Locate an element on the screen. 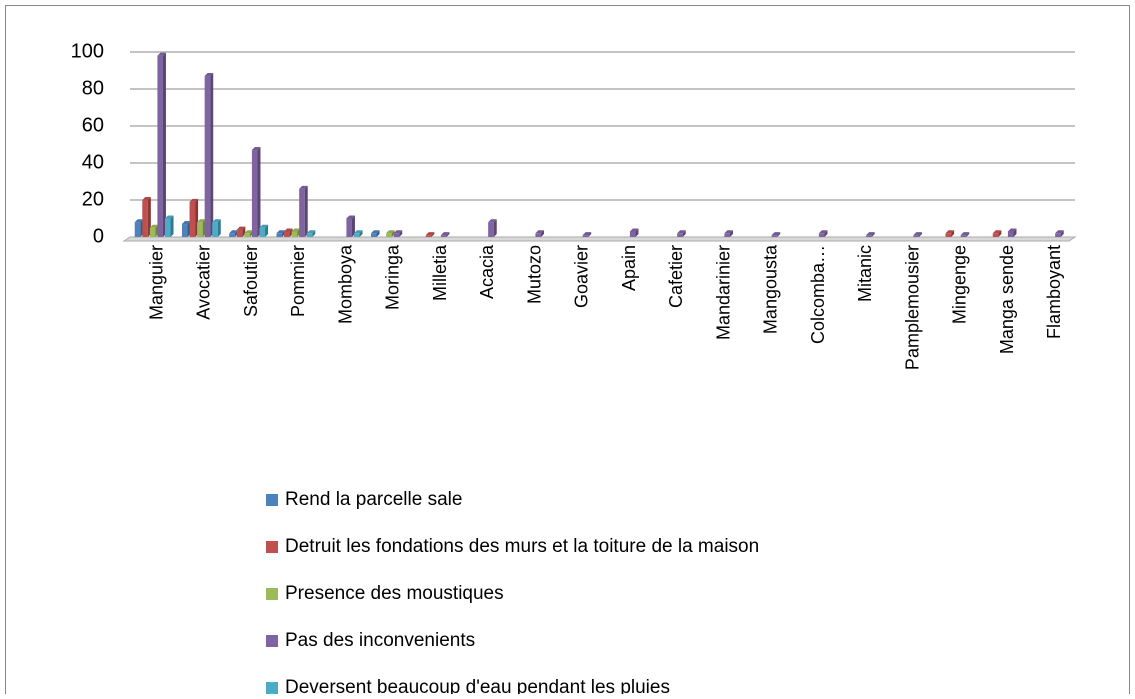  legend-label: Rend la parcelle sale is located at coordinates (373, 499).